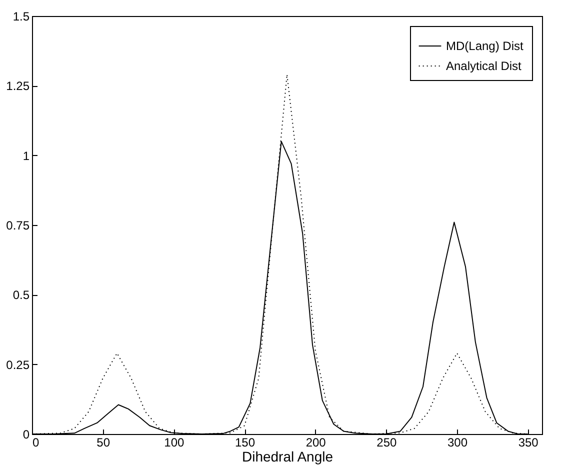 This screenshot has height=468, width=563. What do you see at coordinates (484, 66) in the screenshot?
I see `legend-label: Analytical Dist` at bounding box center [484, 66].